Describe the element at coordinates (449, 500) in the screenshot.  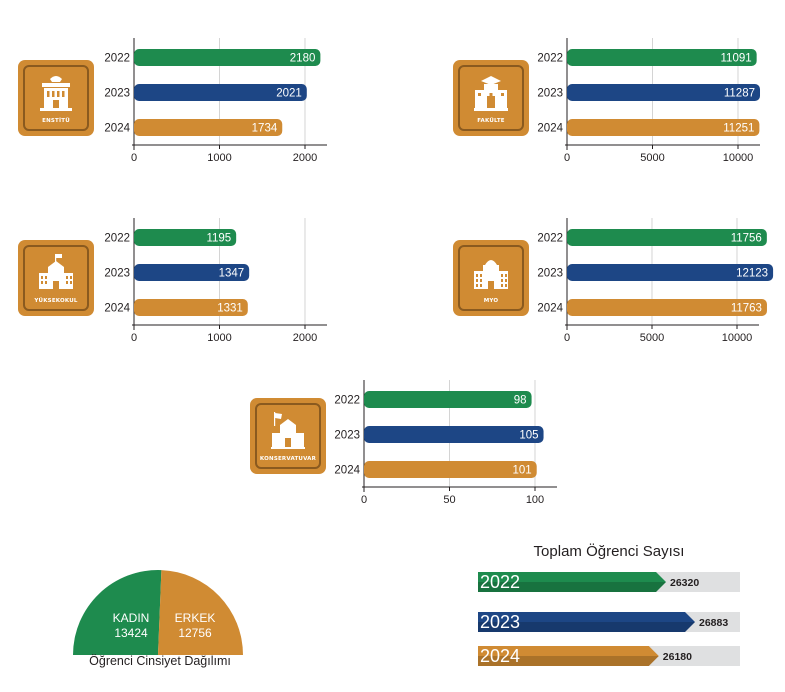
I see `x-tick-label: 50` at that location.